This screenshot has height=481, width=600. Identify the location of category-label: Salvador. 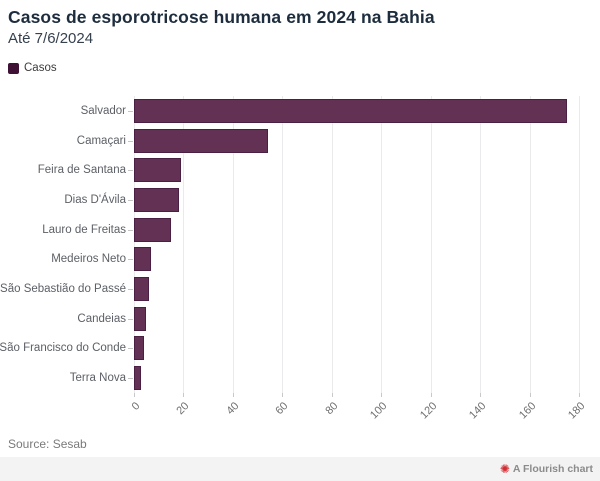
(103, 110).